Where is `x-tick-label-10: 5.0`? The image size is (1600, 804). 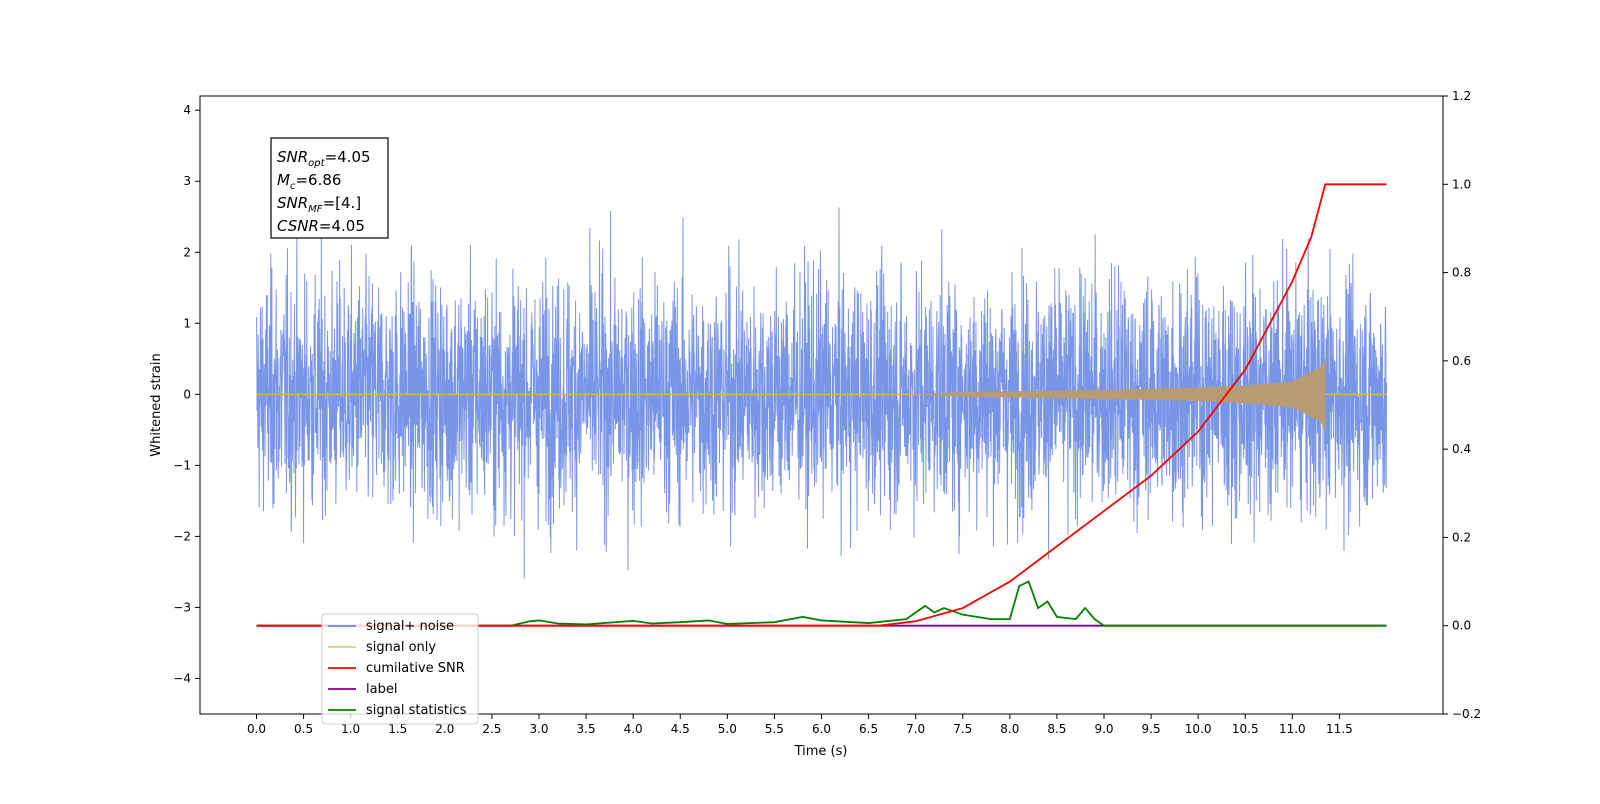
x-tick-label-10: 5.0 is located at coordinates (727, 729).